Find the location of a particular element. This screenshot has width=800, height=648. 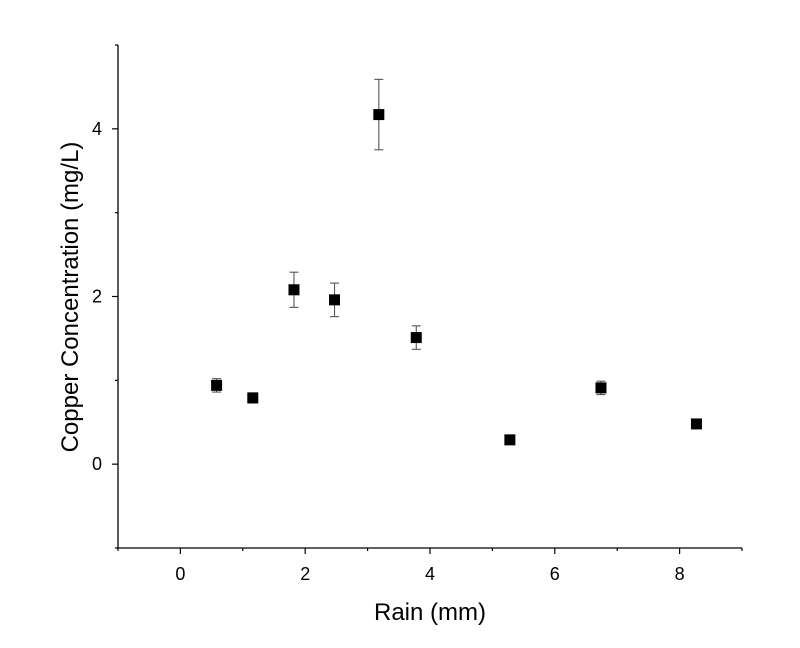

x-tick-label: 6 is located at coordinates (555, 574).